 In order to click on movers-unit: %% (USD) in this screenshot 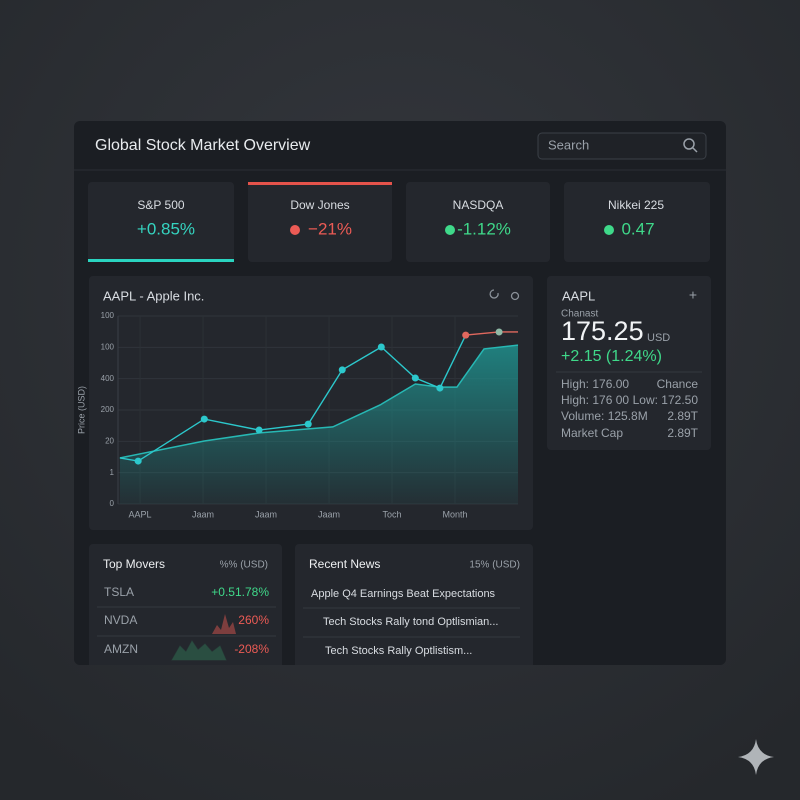, I will do `click(244, 565)`.